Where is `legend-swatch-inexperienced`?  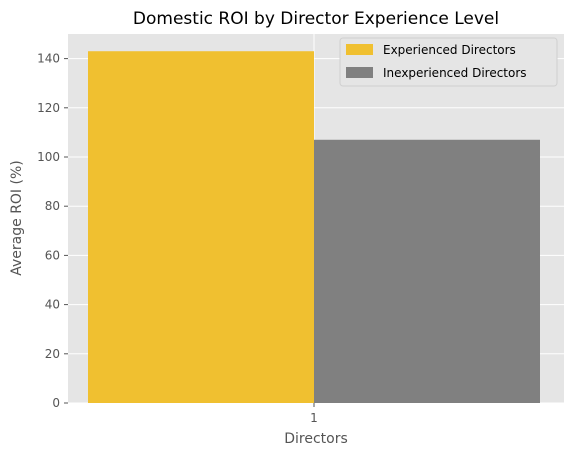 legend-swatch-inexperienced is located at coordinates (359, 72).